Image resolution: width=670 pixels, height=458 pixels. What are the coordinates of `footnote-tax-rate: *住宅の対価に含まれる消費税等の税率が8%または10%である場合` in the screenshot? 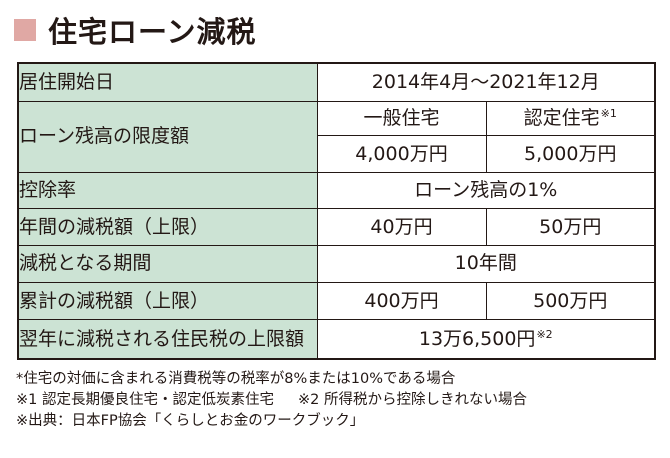 It's located at (236, 379).